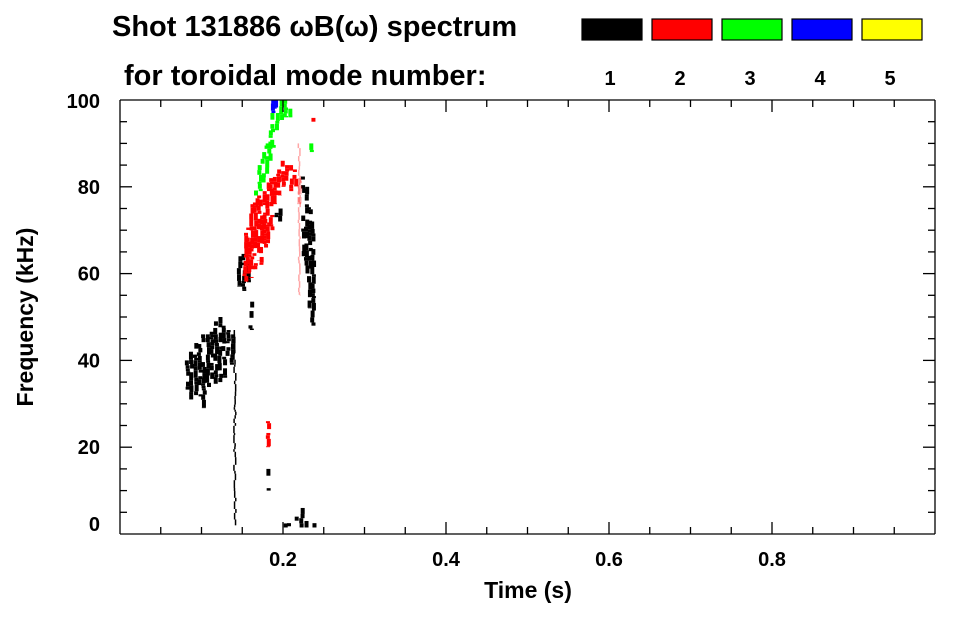 Image resolution: width=963 pixels, height=620 pixels. What do you see at coordinates (25, 317) in the screenshot?
I see `y-axis-label: Frequency (kHz)` at bounding box center [25, 317].